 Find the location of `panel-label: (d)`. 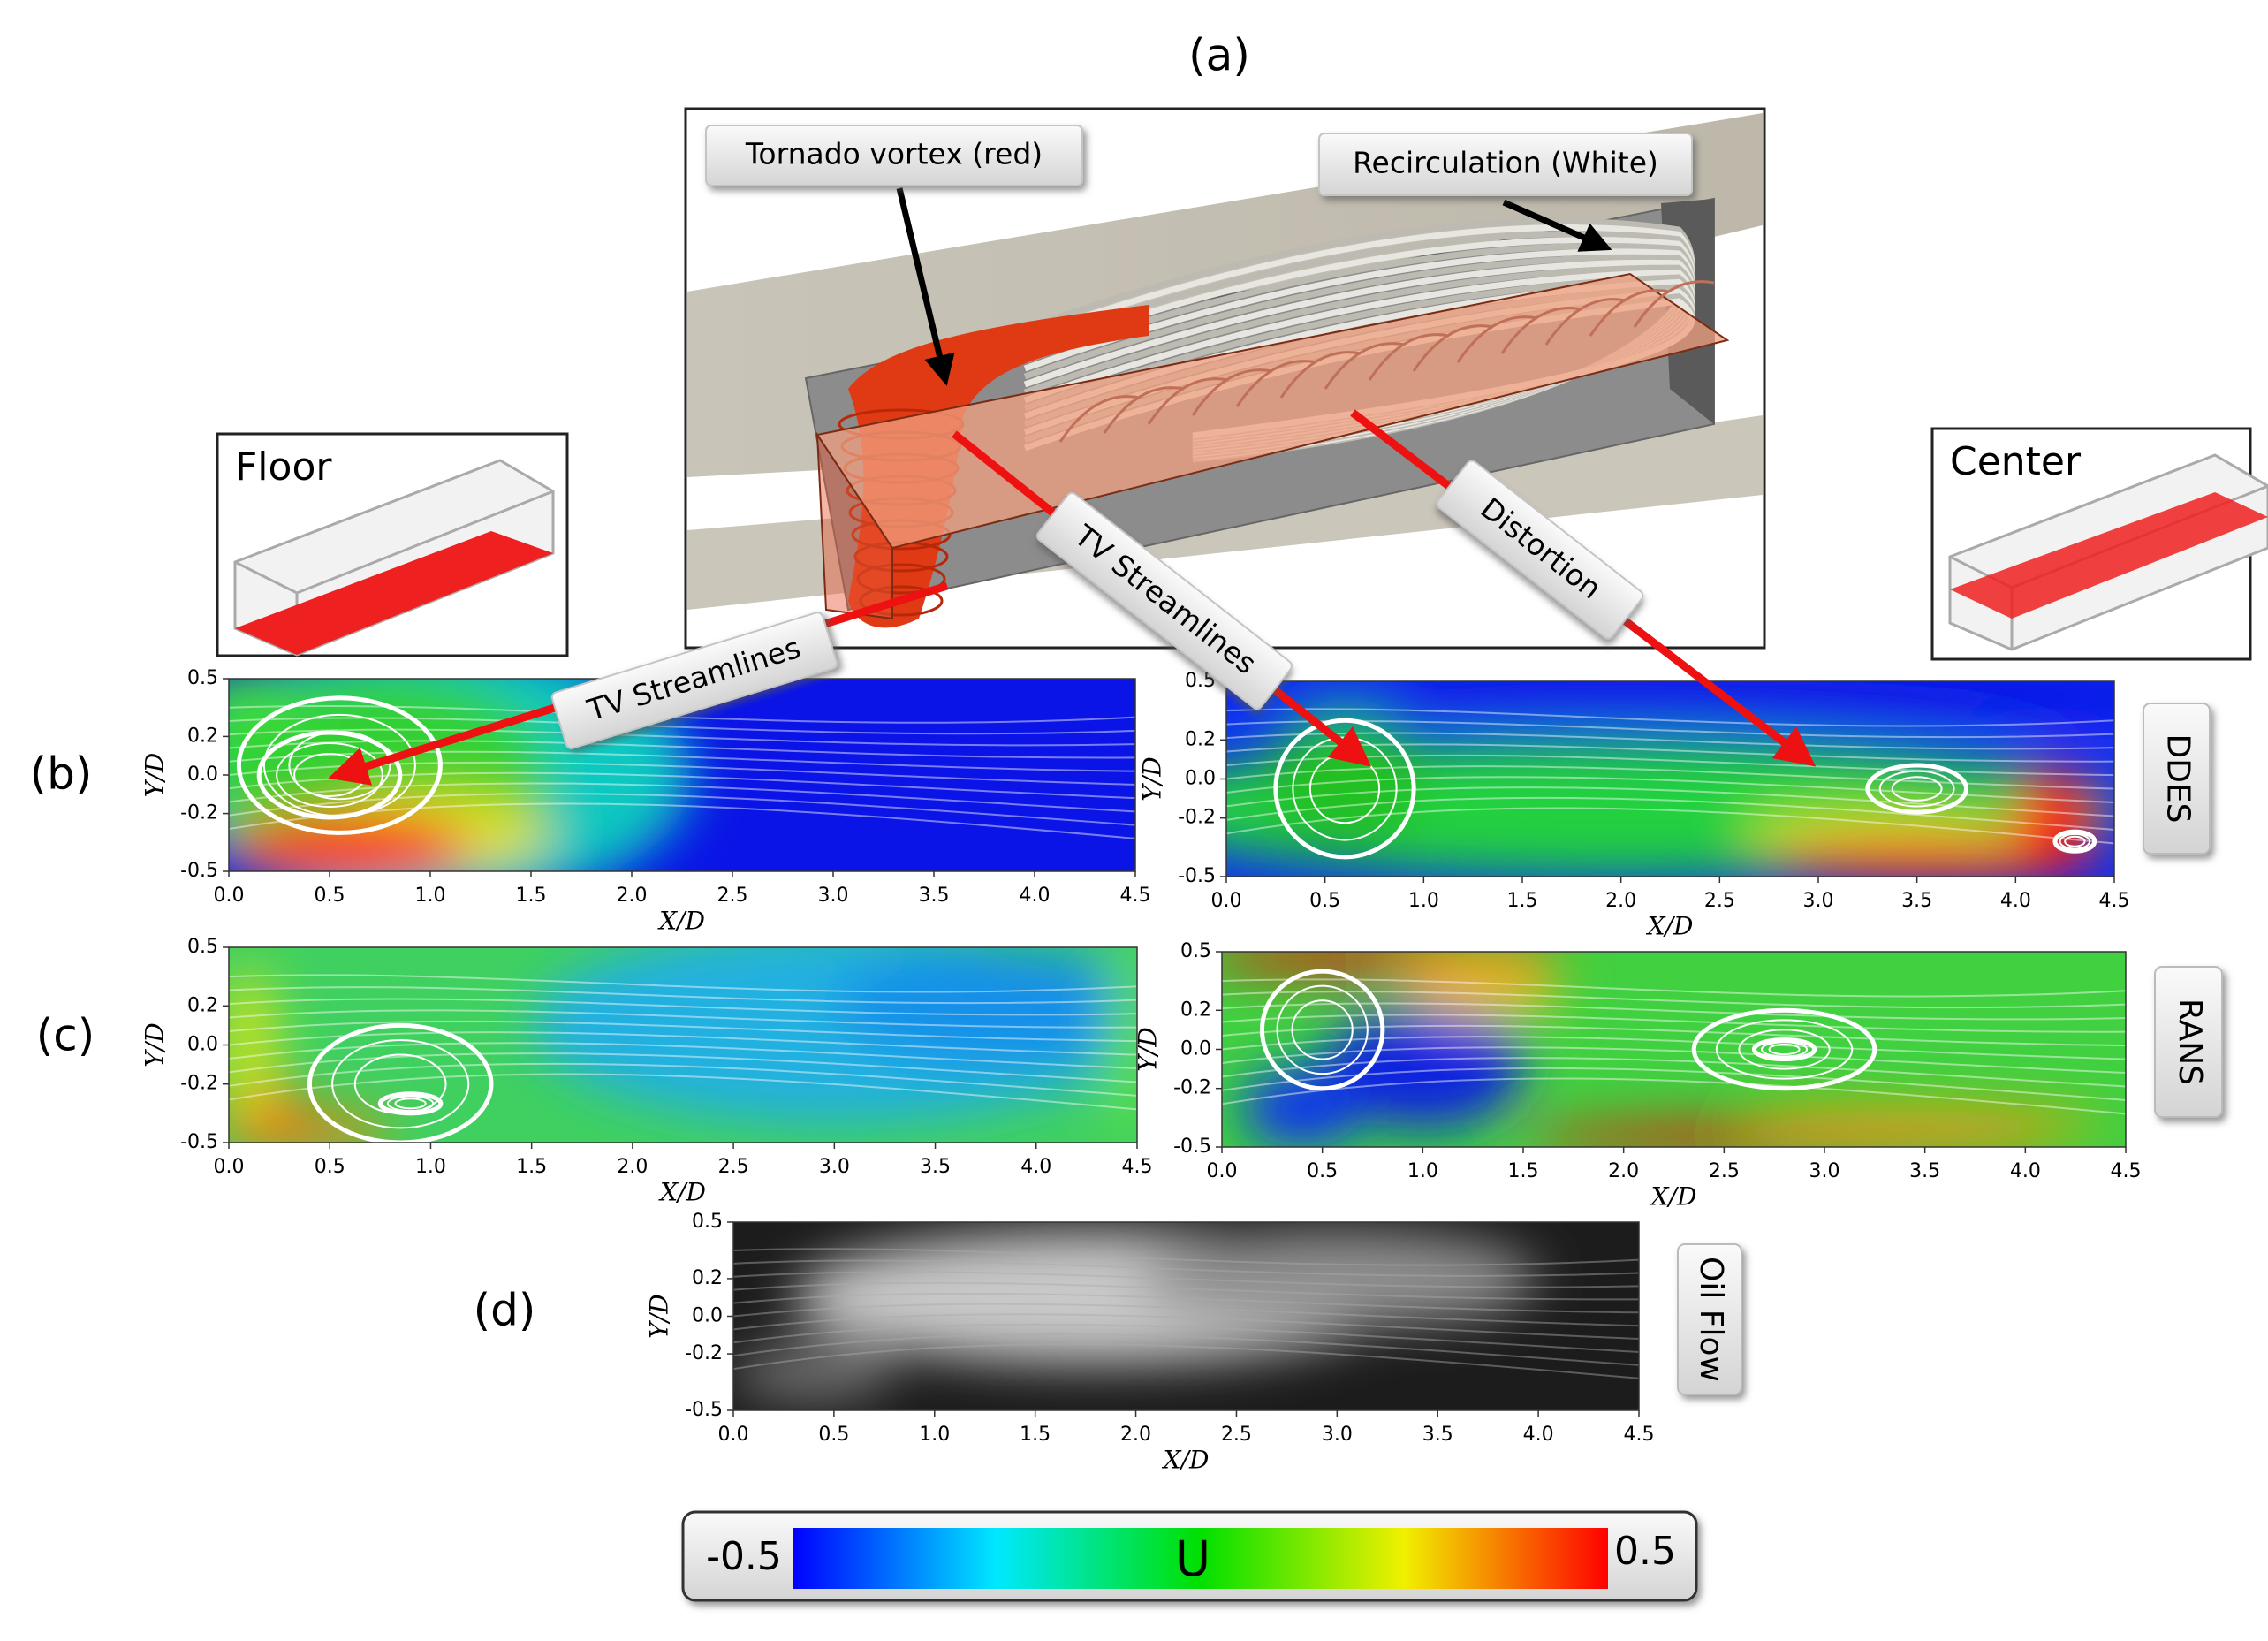

panel-label: (d) is located at coordinates (505, 1310).